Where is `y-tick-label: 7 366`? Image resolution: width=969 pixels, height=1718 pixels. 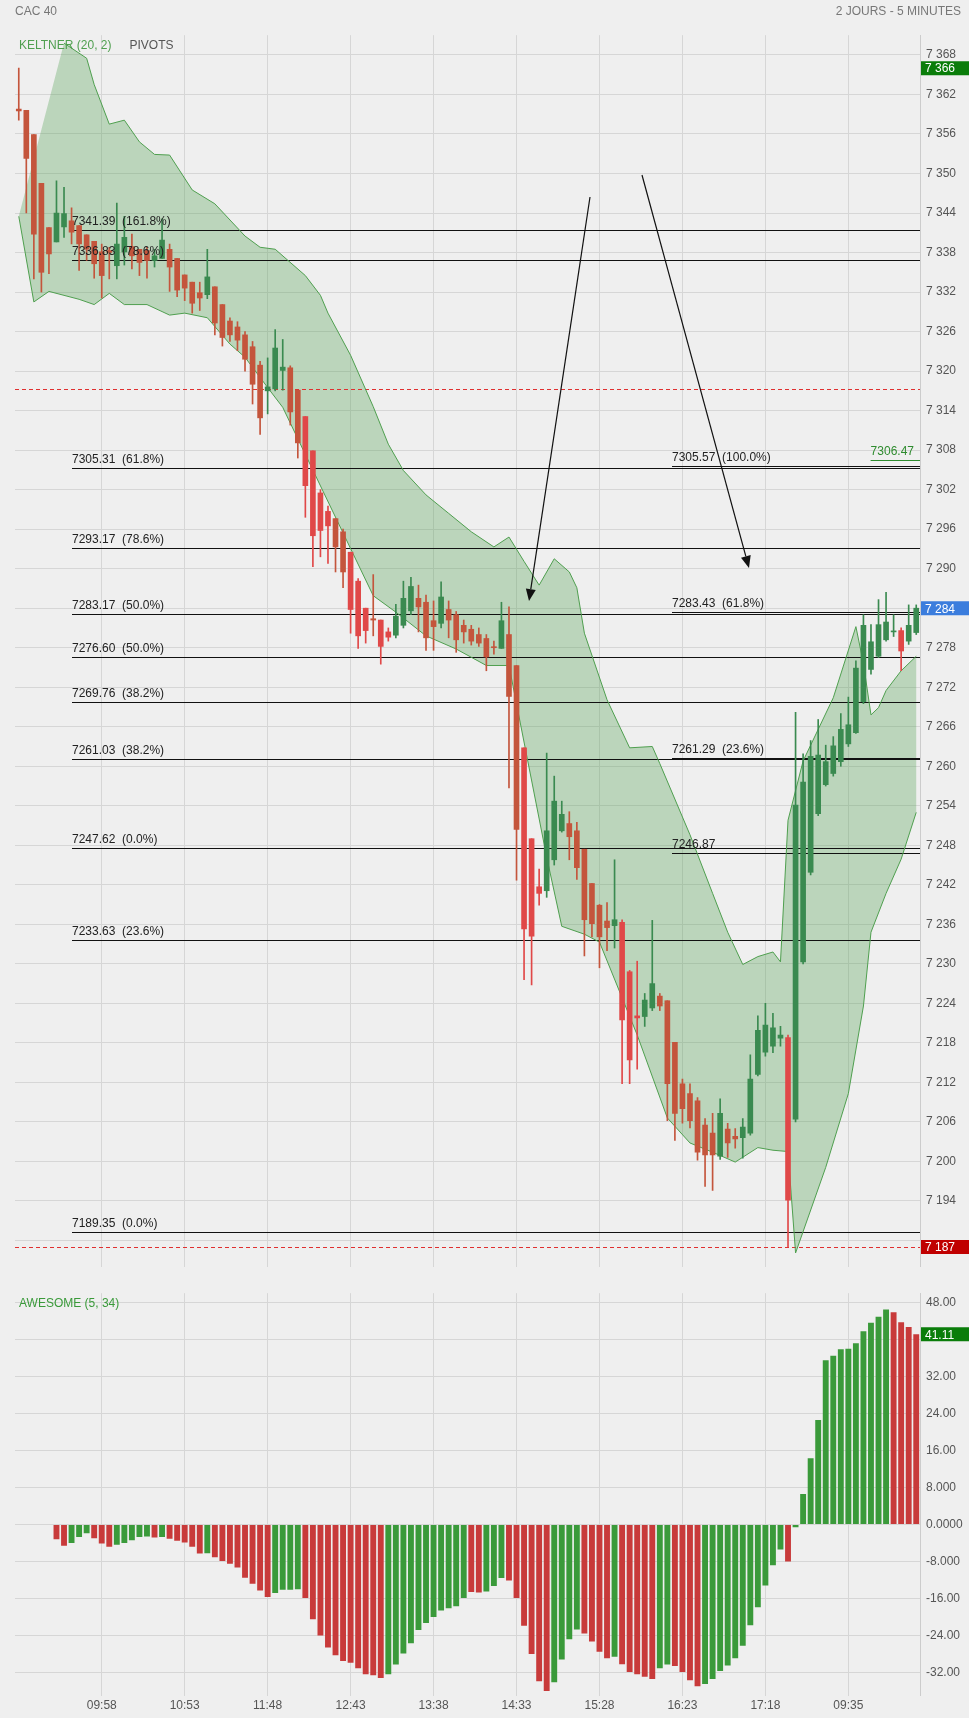
y-tick-label: 7 366 is located at coordinates (940, 68).